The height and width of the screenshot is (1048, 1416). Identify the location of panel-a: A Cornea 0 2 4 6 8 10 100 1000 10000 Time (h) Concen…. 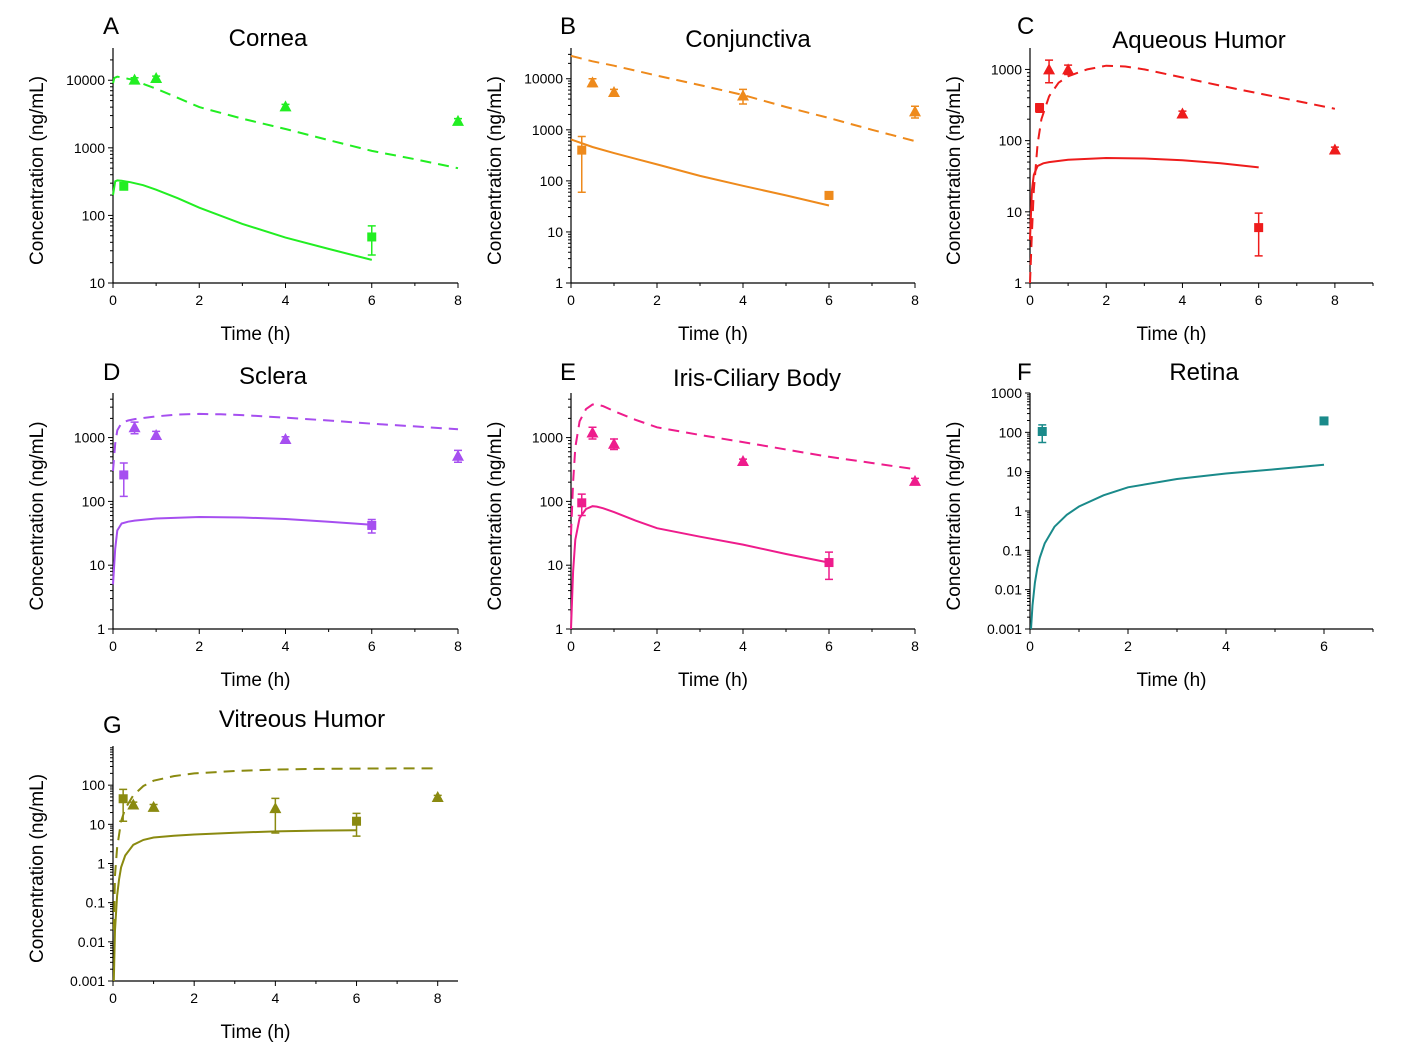
(245, 179).